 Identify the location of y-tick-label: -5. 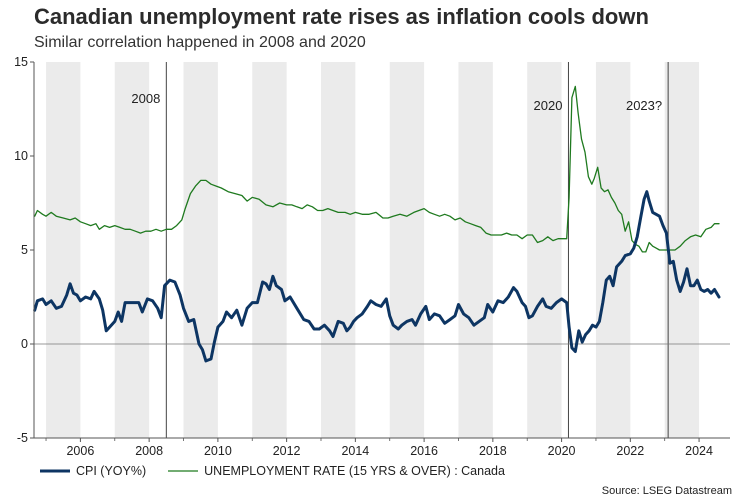
(22, 438).